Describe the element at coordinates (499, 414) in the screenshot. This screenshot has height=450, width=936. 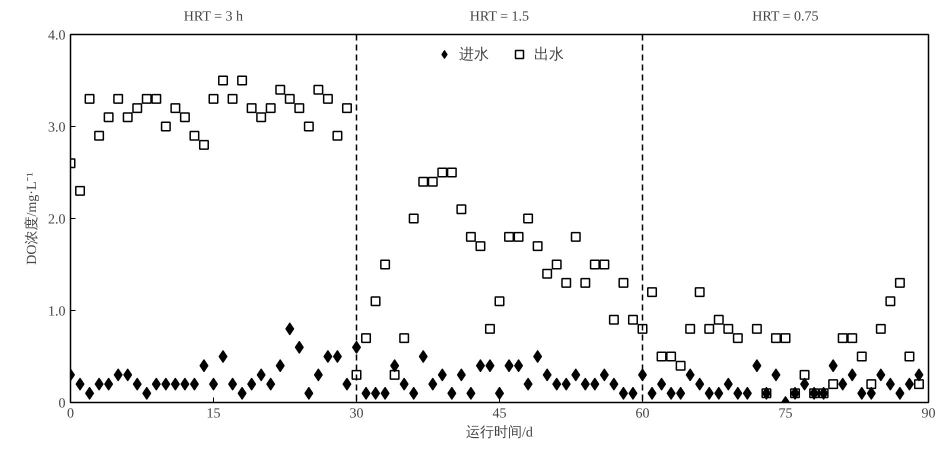
I see `x-tick-label: 45` at that location.